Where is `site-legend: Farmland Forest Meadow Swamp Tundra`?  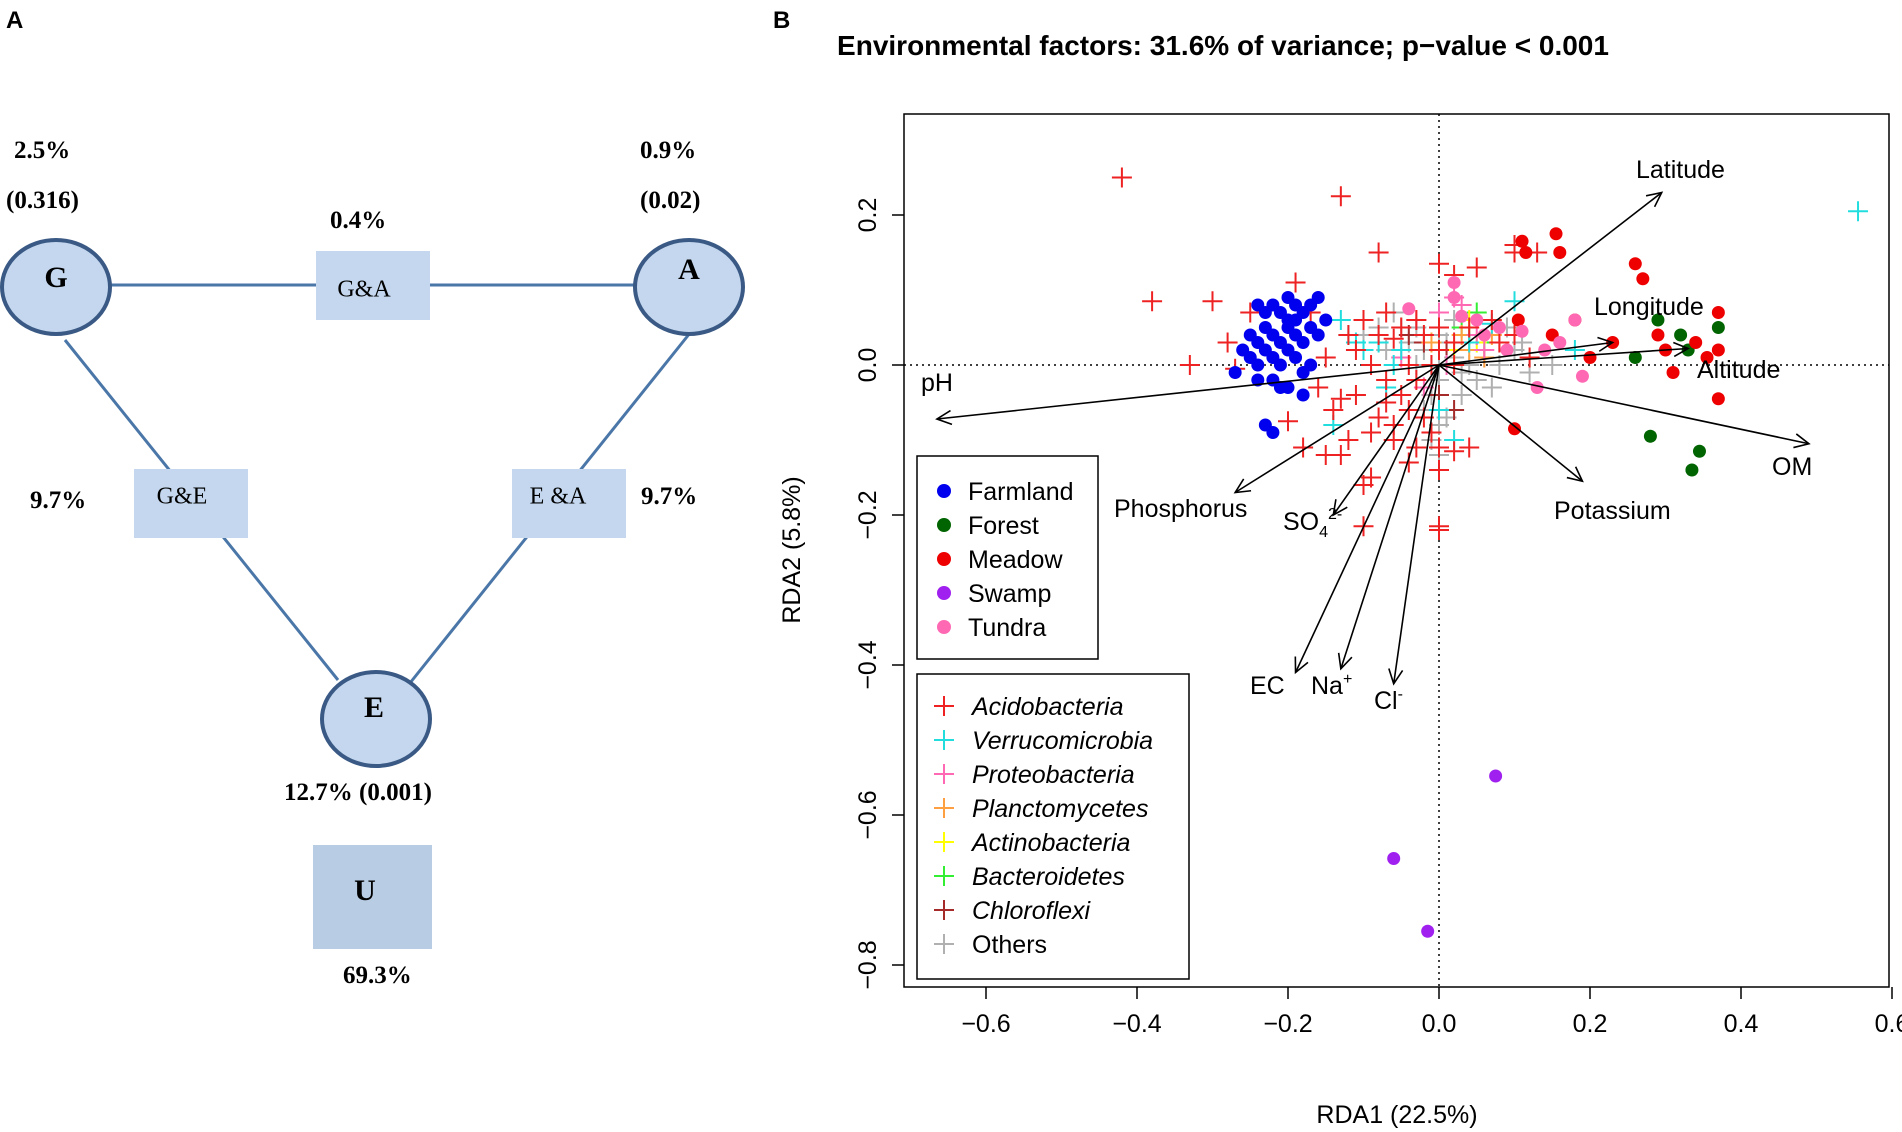
site-legend: Farmland Forest Meadow Swamp Tundra is located at coordinates (1005, 560).